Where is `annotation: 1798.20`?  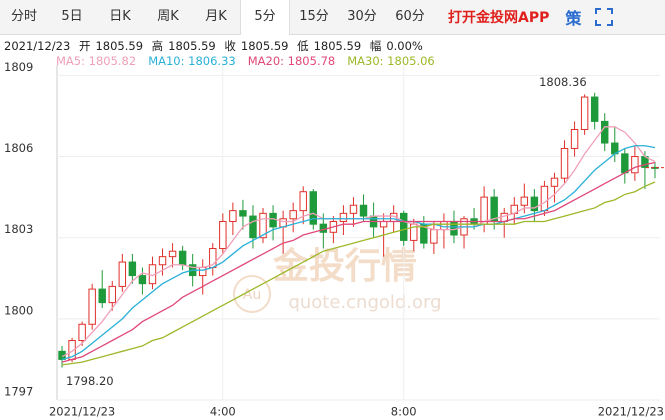
annotation: 1798.20 is located at coordinates (90, 381).